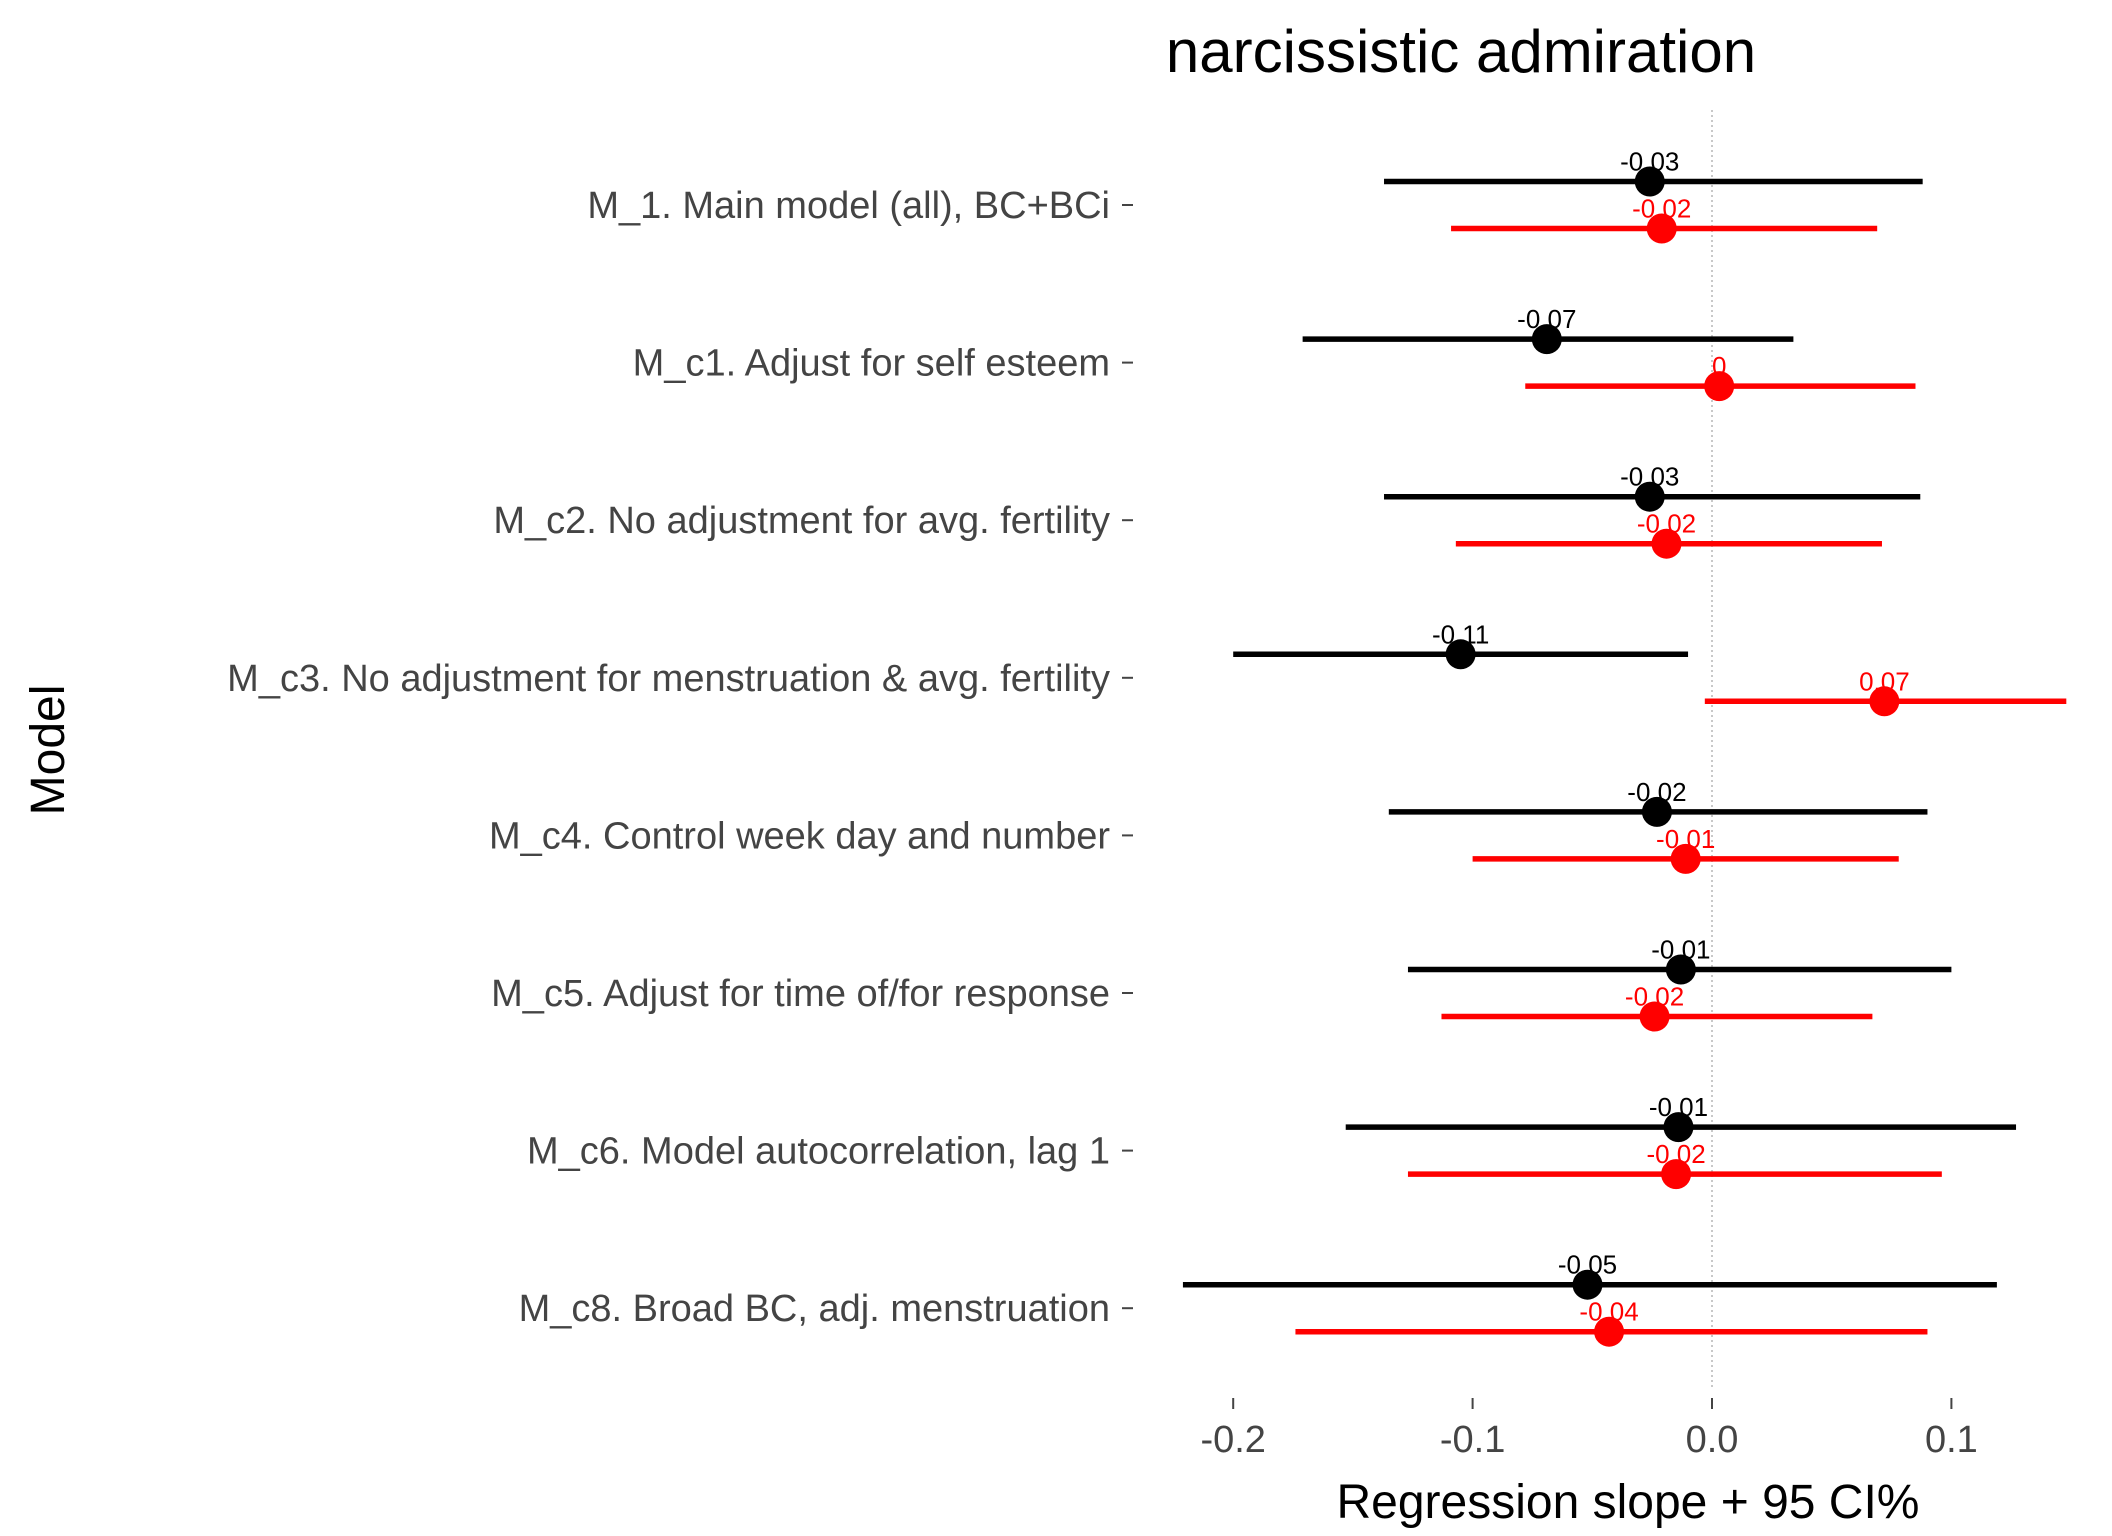 The width and height of the screenshot is (2112, 1536). I want to click on y-tick-label: M_c2. No adjustment for avg. fertility, so click(801, 521).